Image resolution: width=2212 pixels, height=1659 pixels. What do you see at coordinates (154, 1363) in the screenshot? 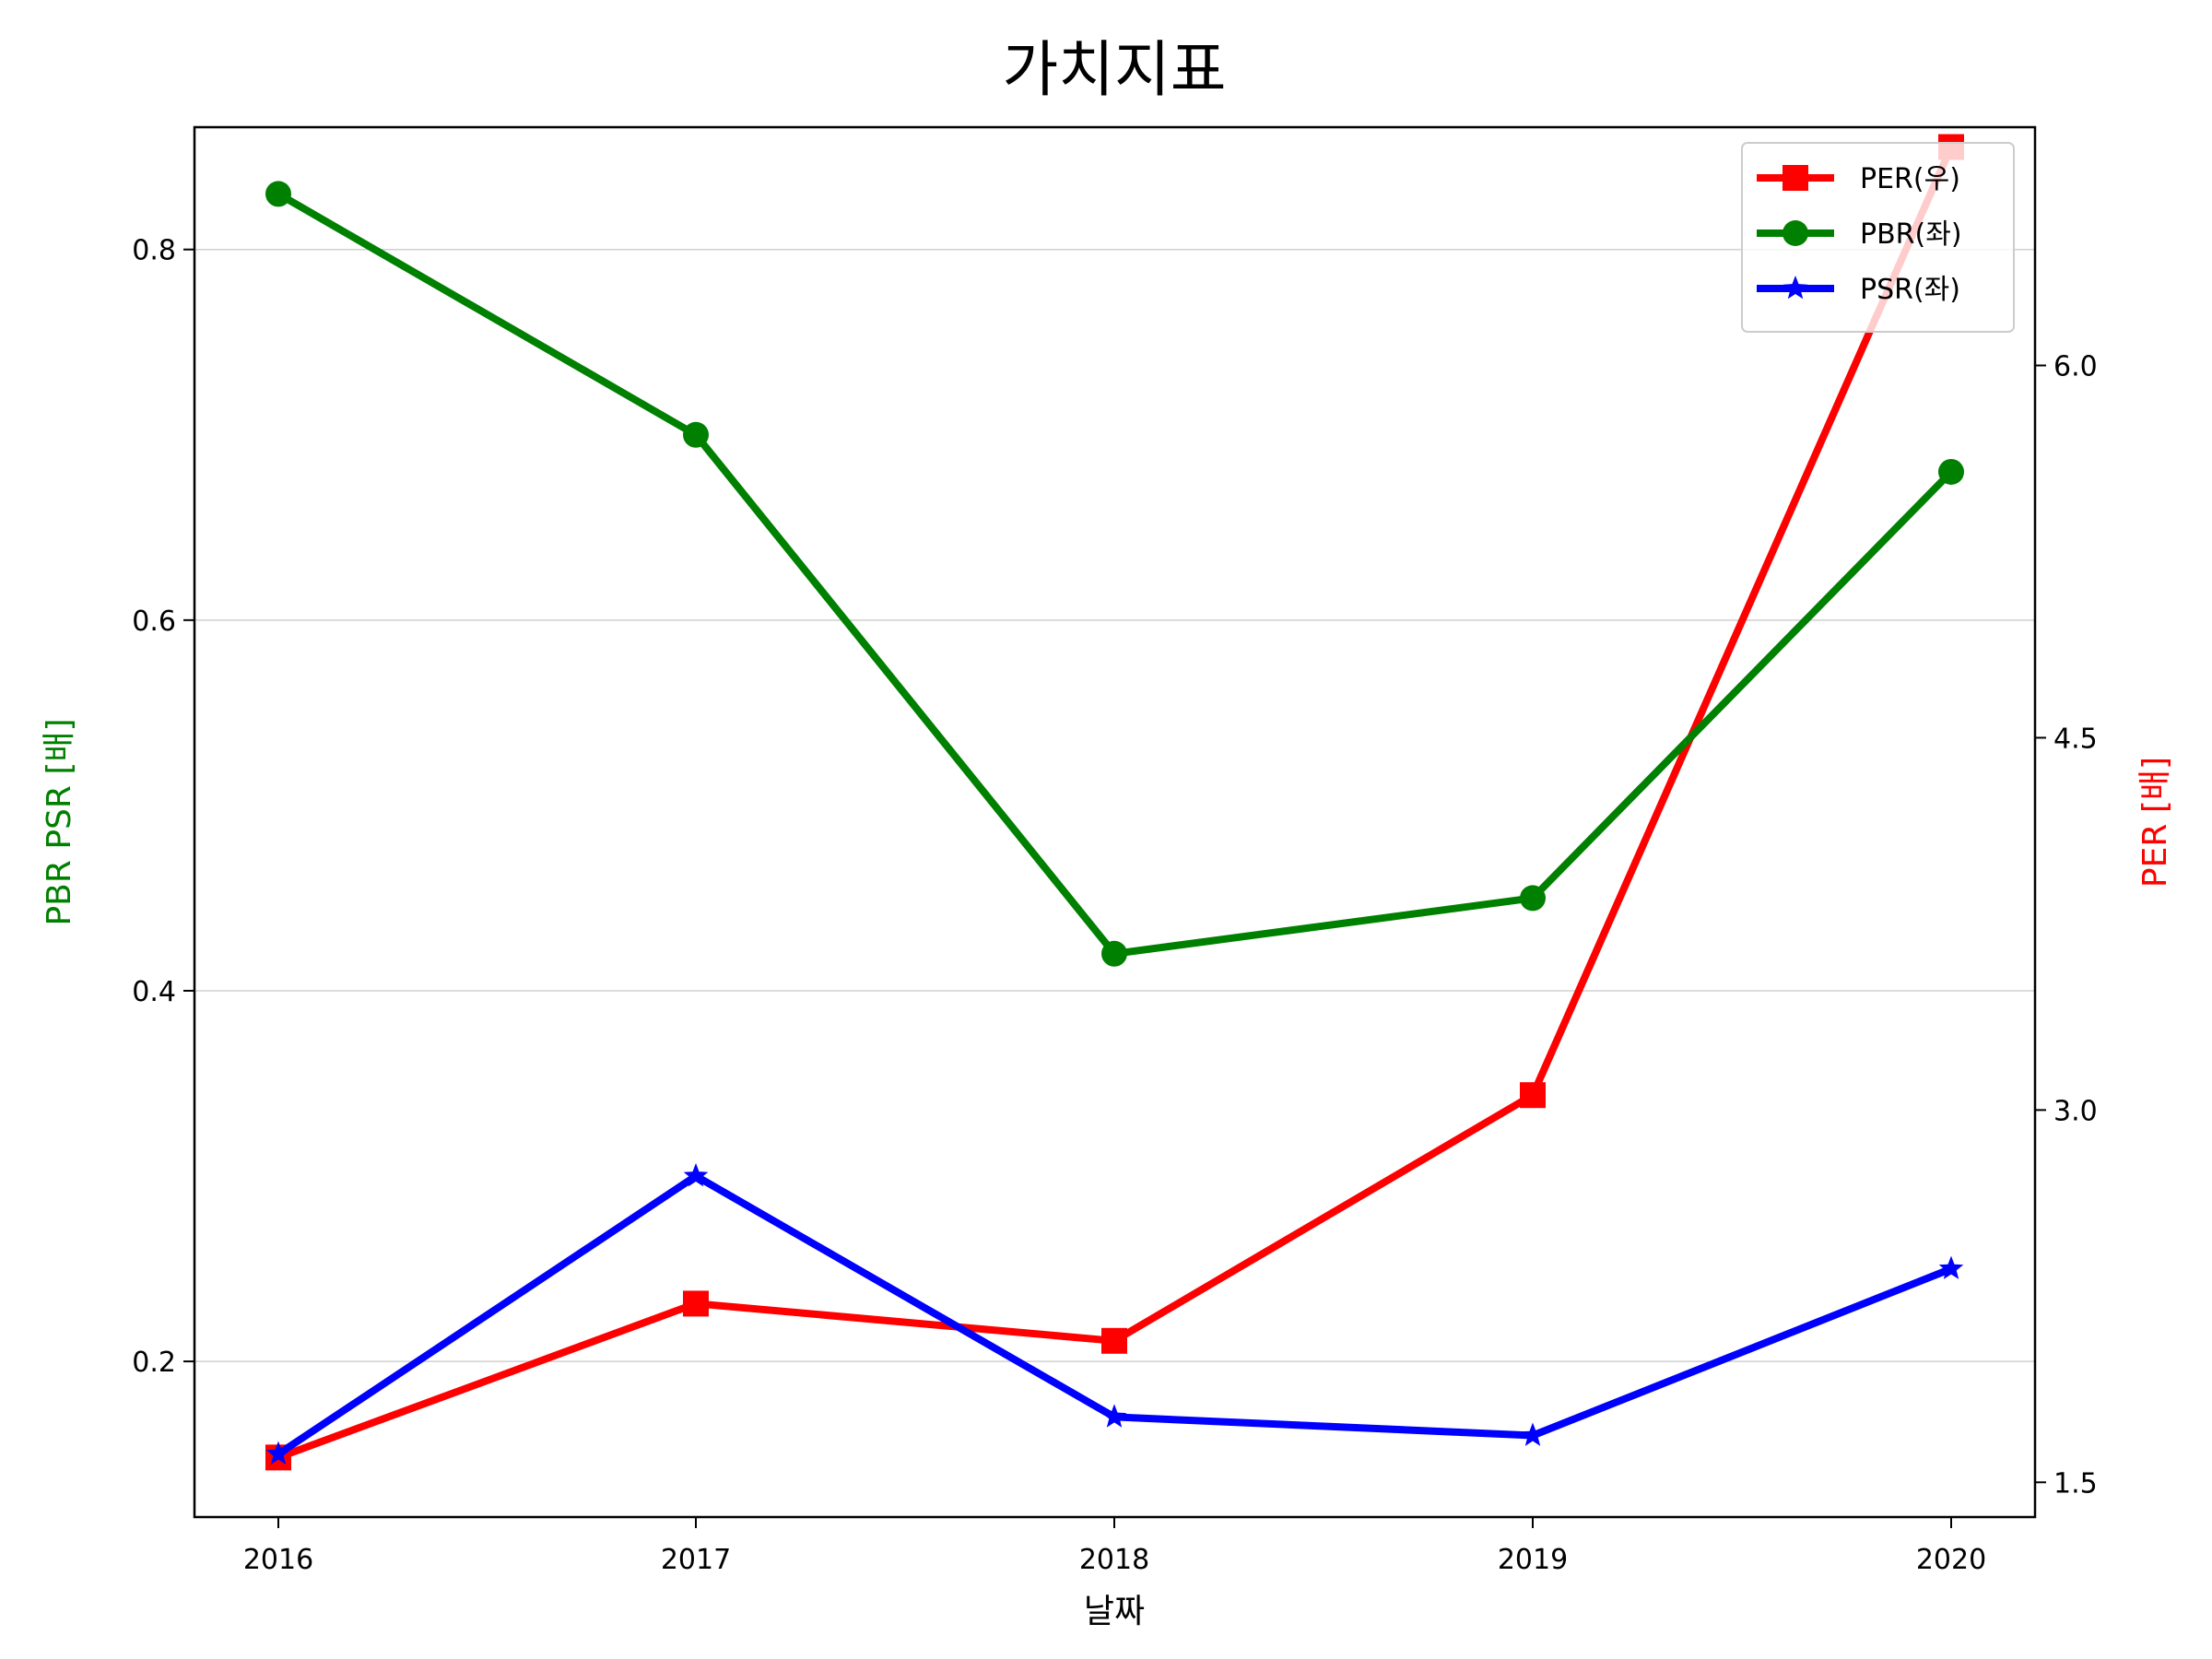
I see `left-tick-label: 0.2` at bounding box center [154, 1363].